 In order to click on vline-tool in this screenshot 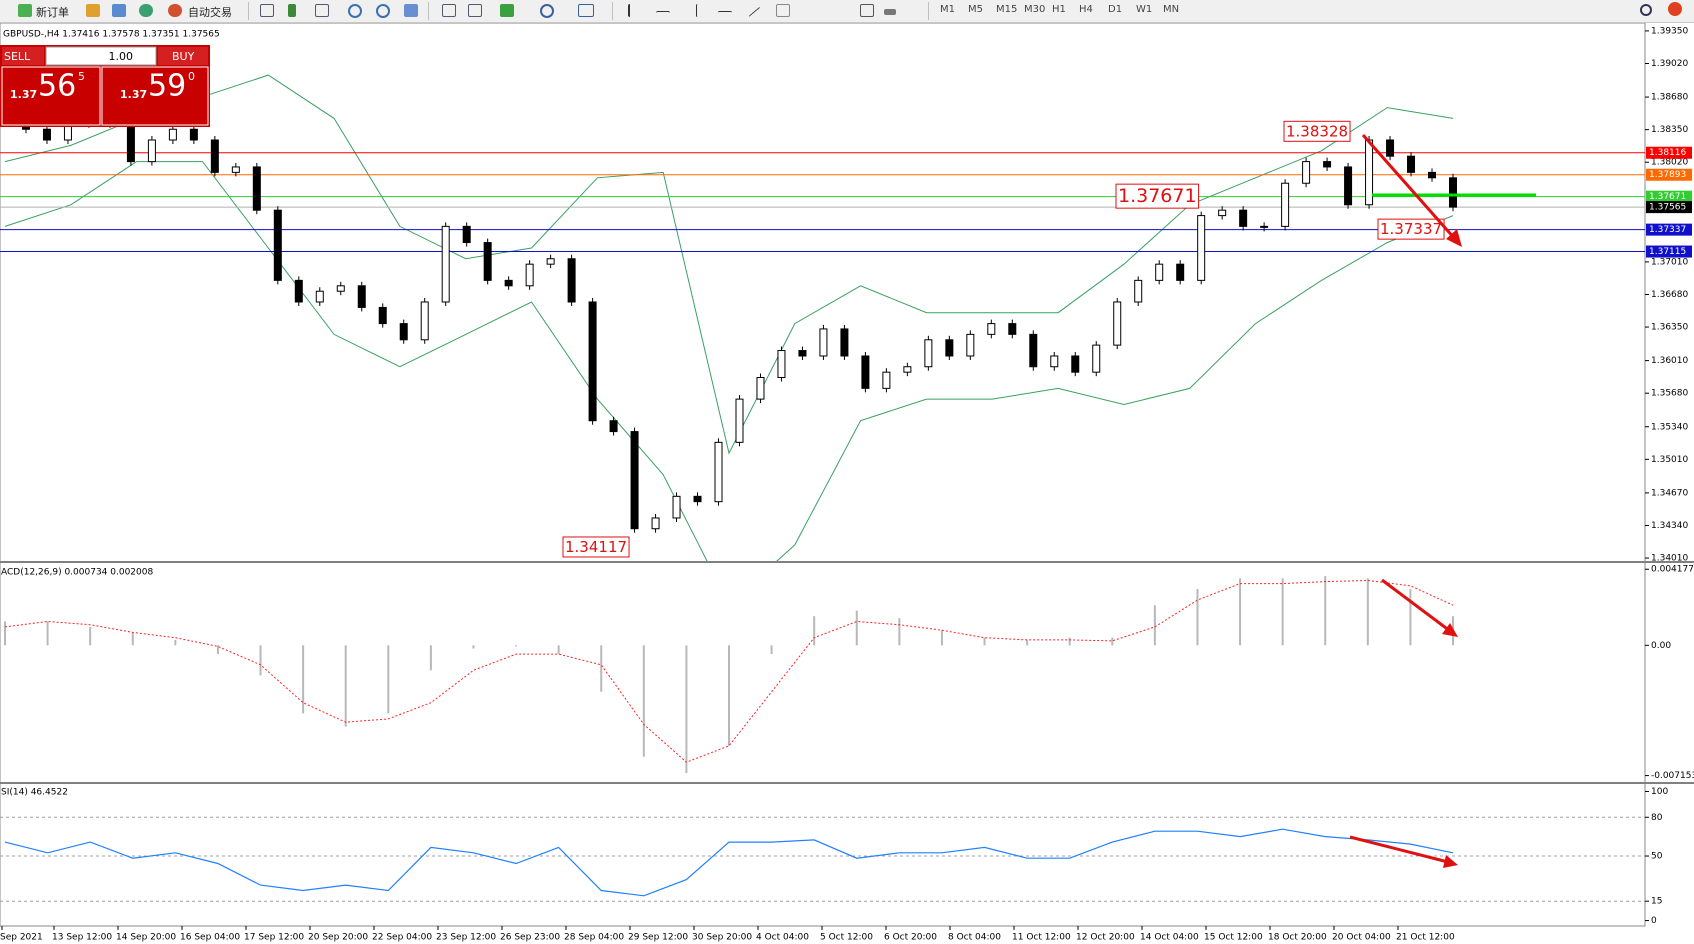, I will do `click(697, 10)`.